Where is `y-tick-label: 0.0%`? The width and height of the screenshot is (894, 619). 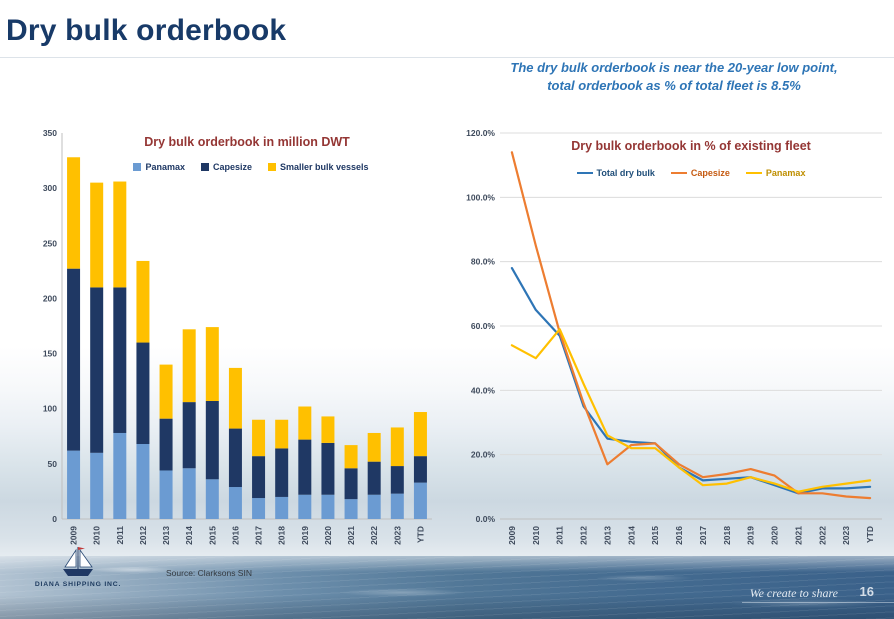
y-tick-label: 0.0% is located at coordinates (486, 519).